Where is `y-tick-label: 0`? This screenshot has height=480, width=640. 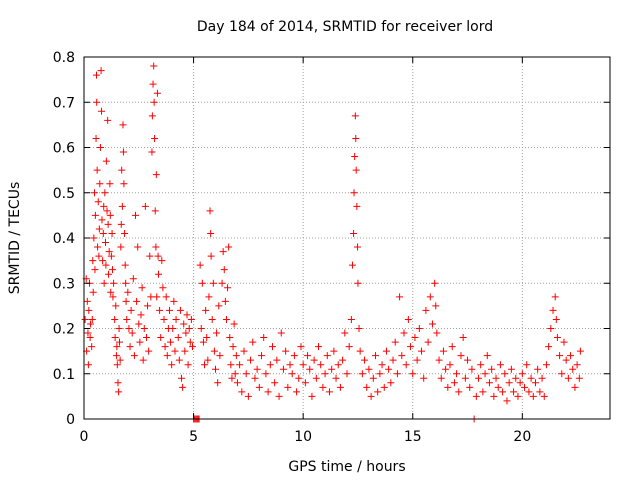
y-tick-label: 0 is located at coordinates (70, 420).